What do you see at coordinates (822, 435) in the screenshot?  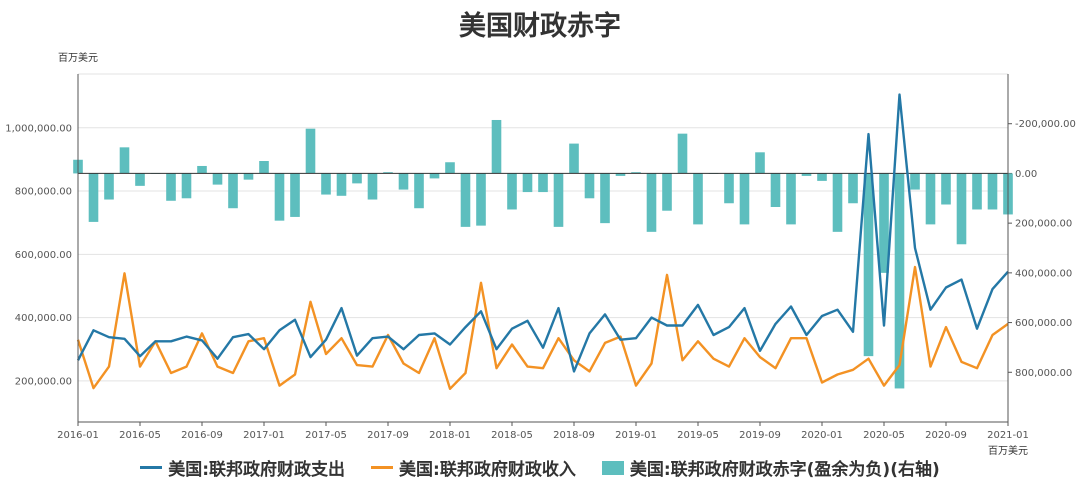 I see `x-tick-label: 2020-01` at bounding box center [822, 435].